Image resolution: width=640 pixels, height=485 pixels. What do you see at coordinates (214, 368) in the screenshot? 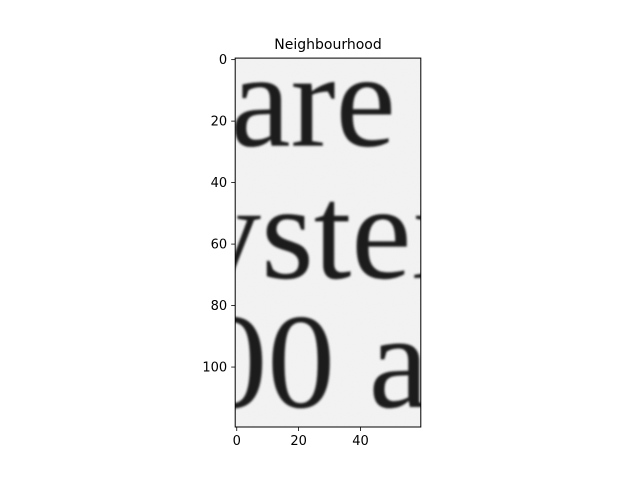
I see `y-tick-label: 100` at bounding box center [214, 368].